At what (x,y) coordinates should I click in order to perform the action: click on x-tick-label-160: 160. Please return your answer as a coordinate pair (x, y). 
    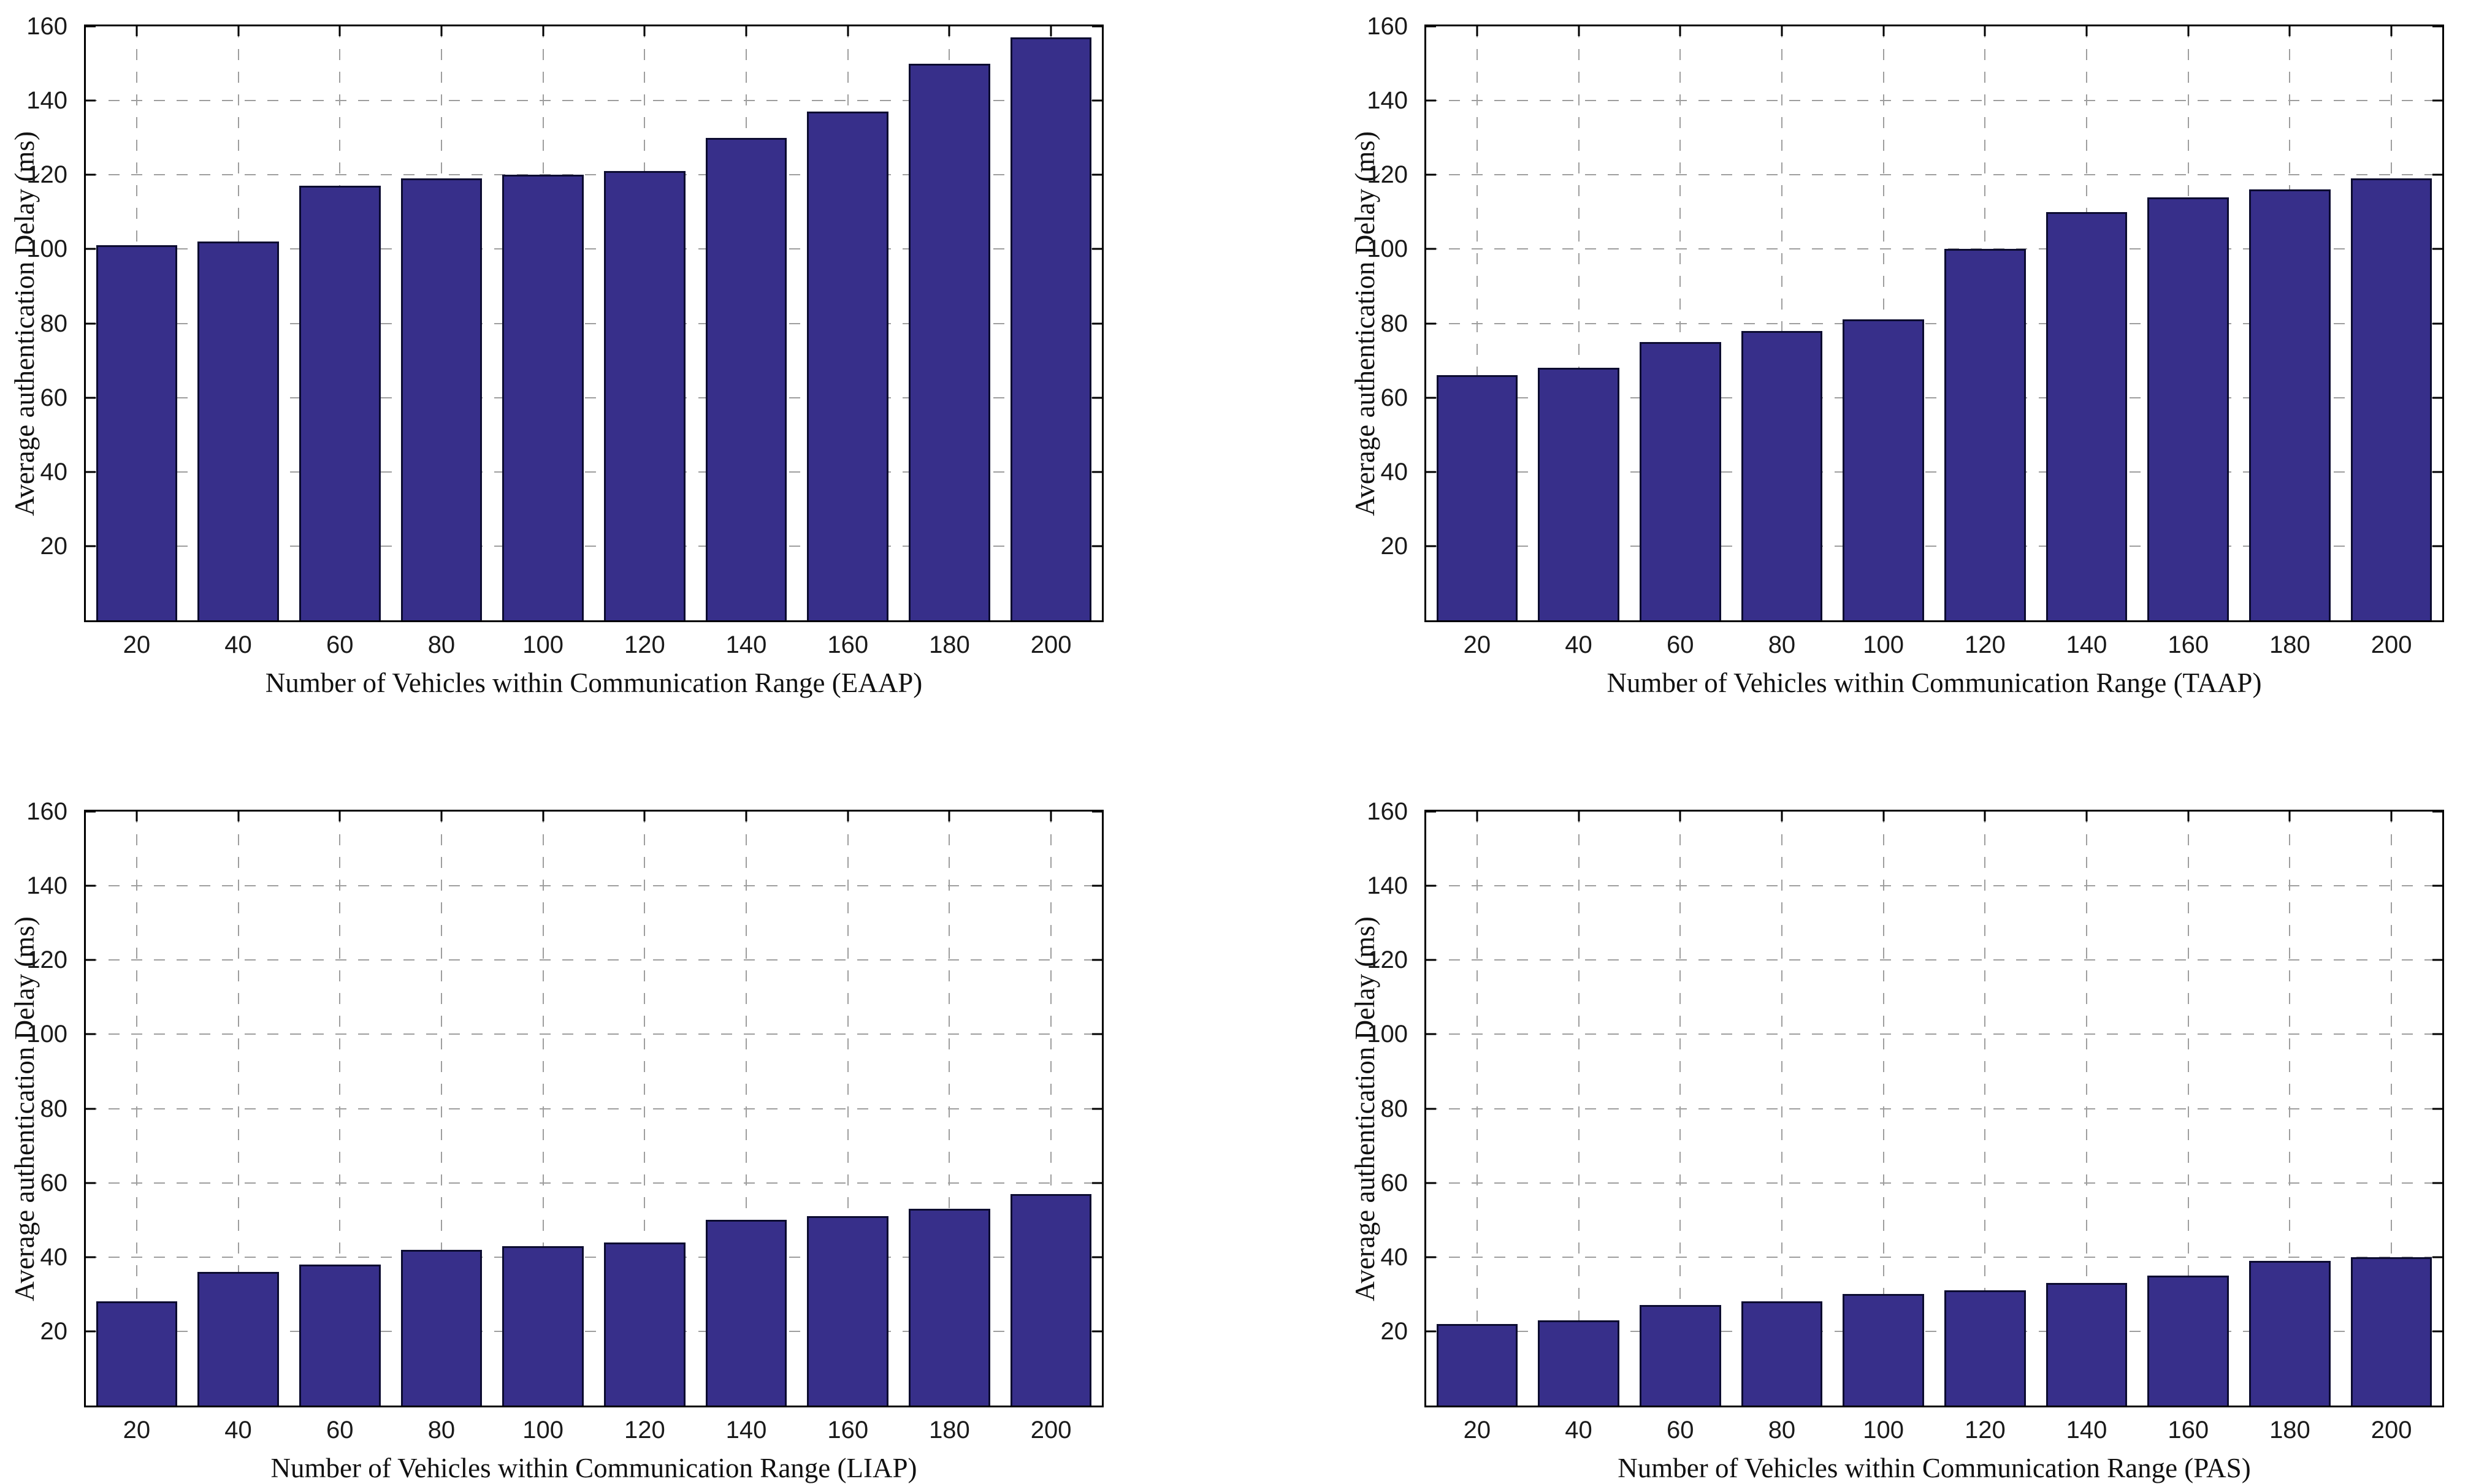
    Looking at the image, I should click on (2188, 644).